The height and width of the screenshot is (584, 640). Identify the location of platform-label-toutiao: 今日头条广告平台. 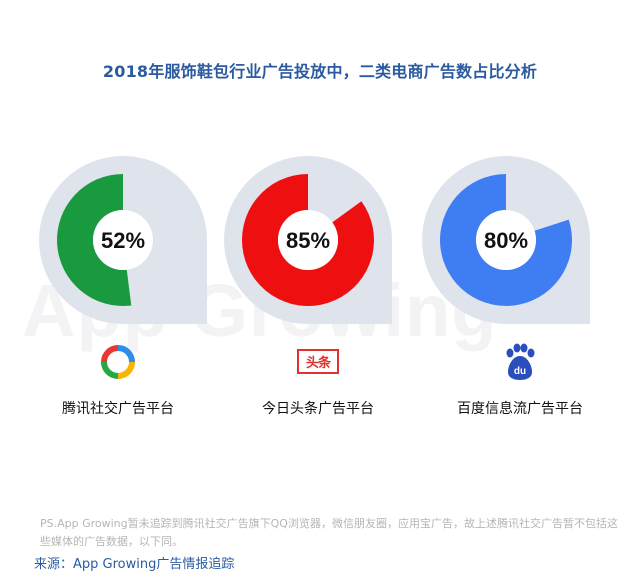
(318, 409).